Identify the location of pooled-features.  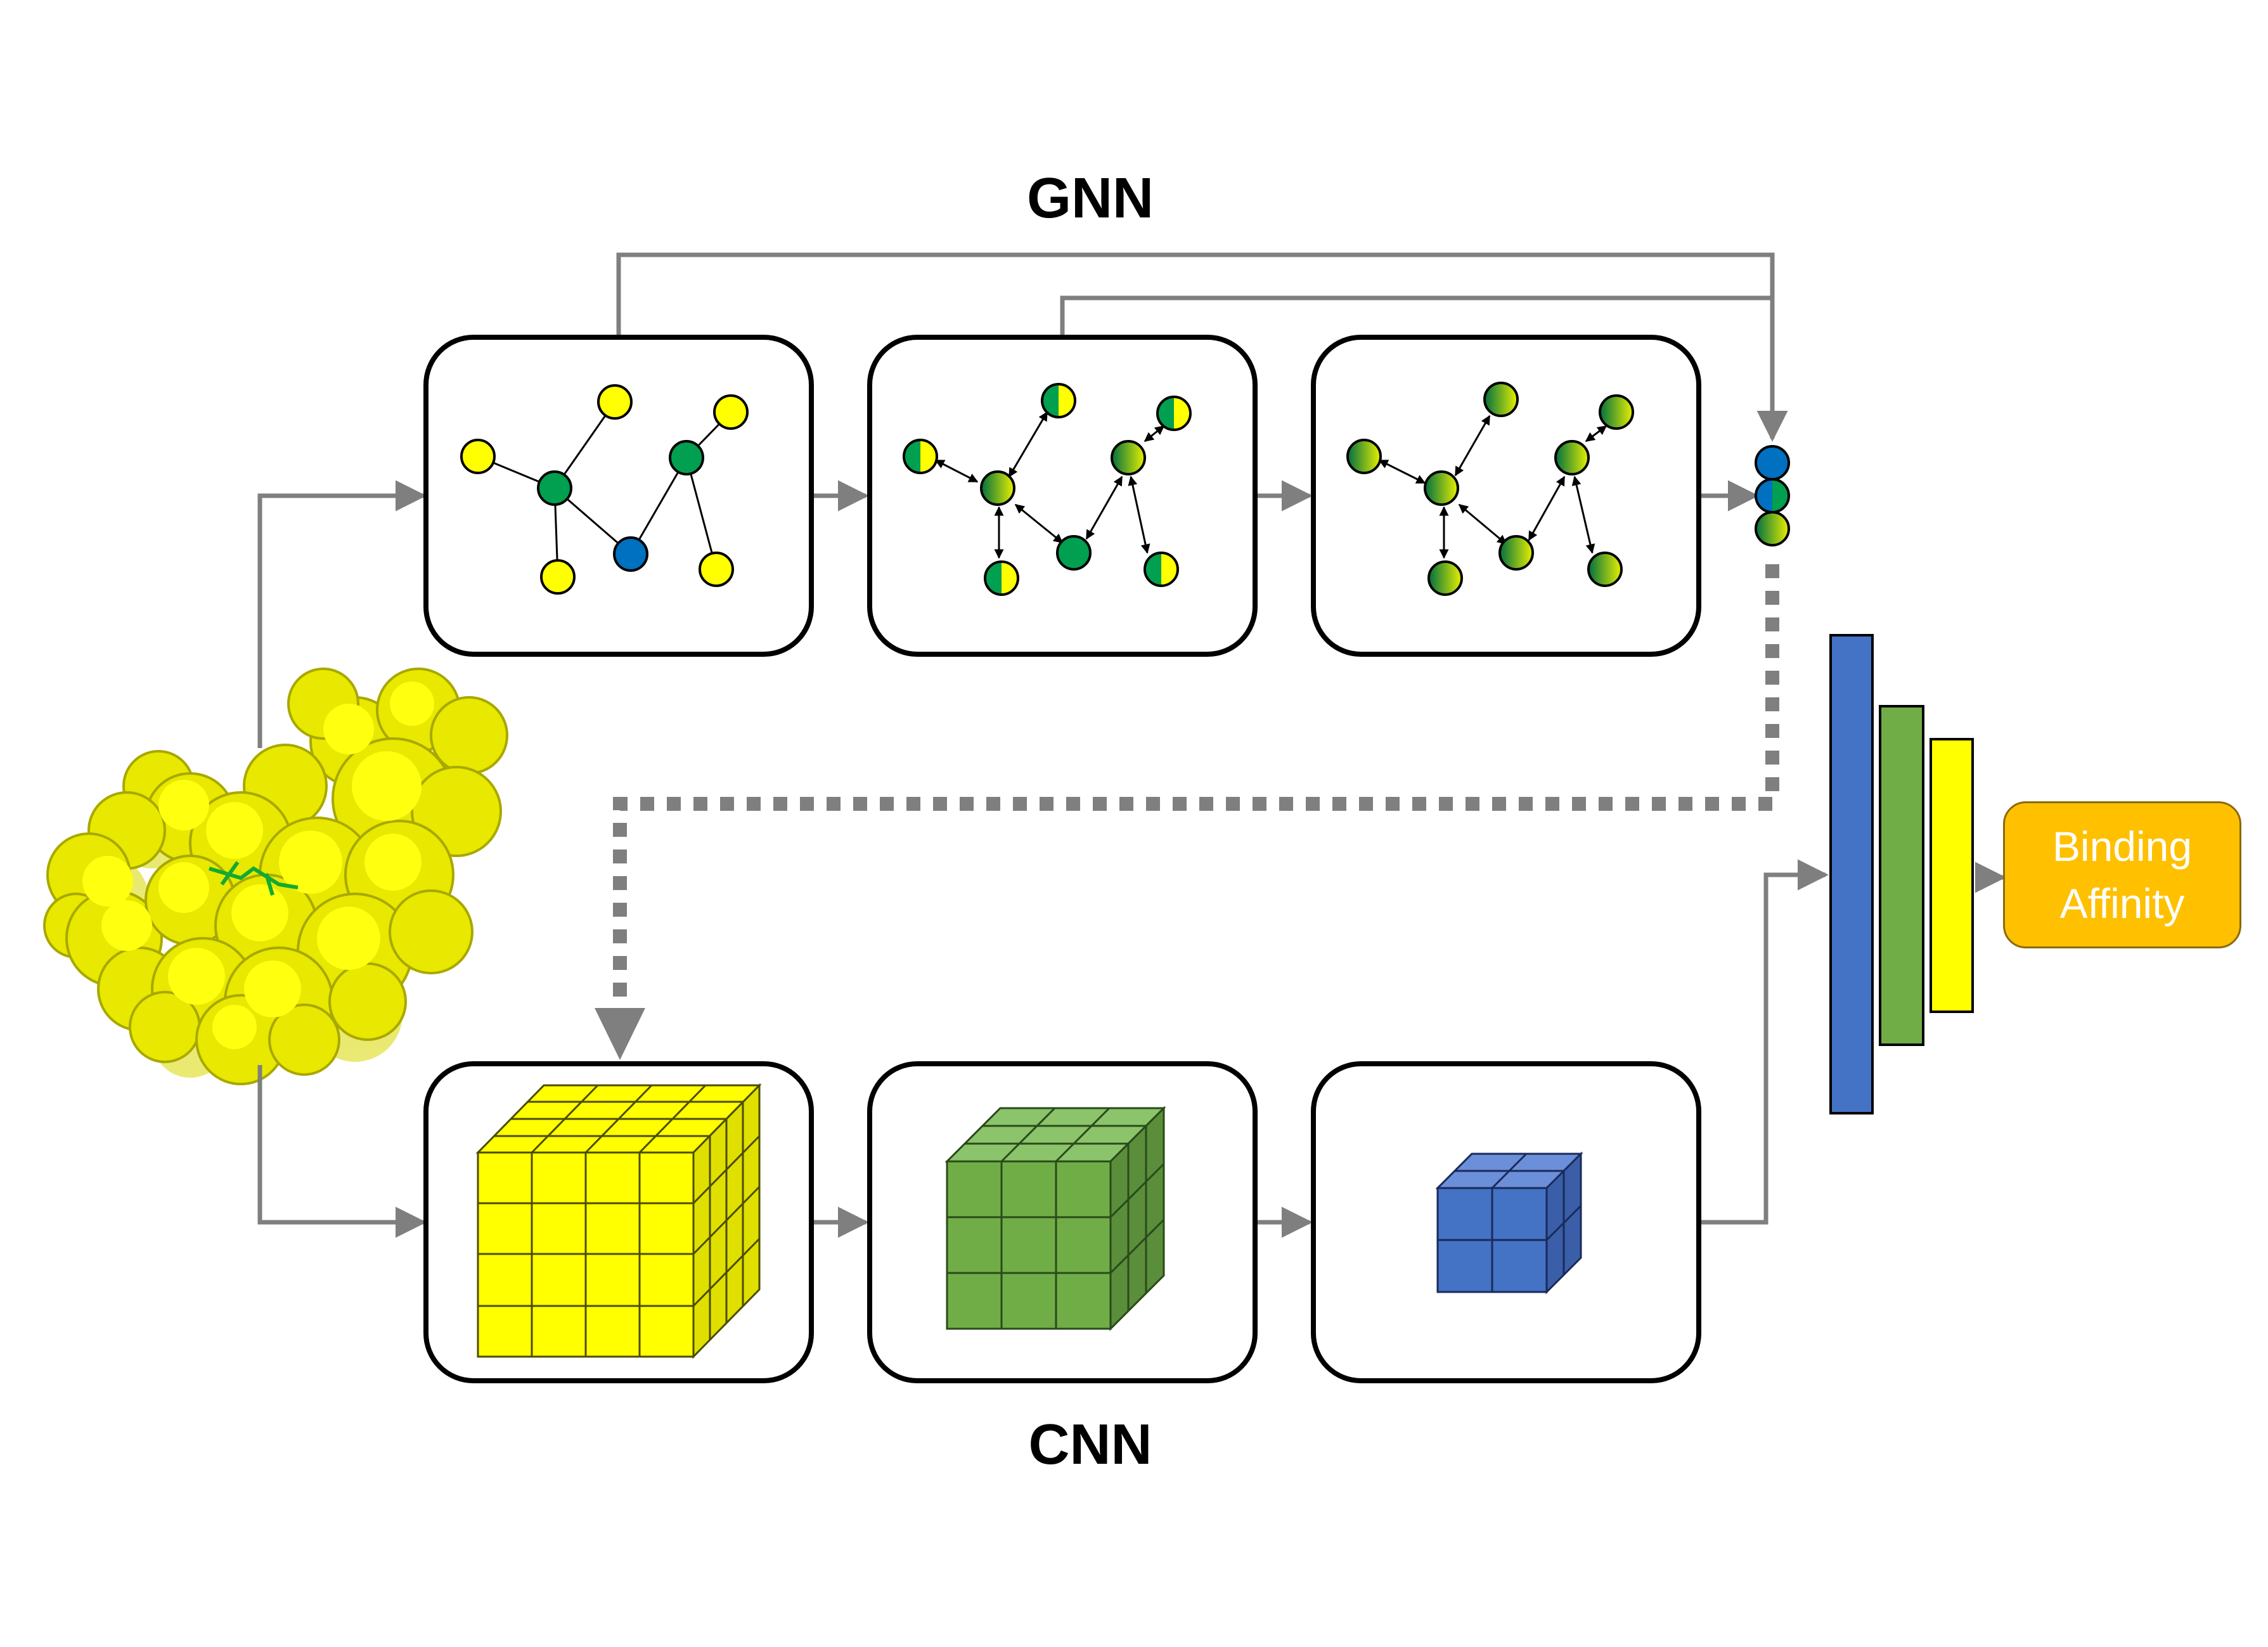
(1772, 495).